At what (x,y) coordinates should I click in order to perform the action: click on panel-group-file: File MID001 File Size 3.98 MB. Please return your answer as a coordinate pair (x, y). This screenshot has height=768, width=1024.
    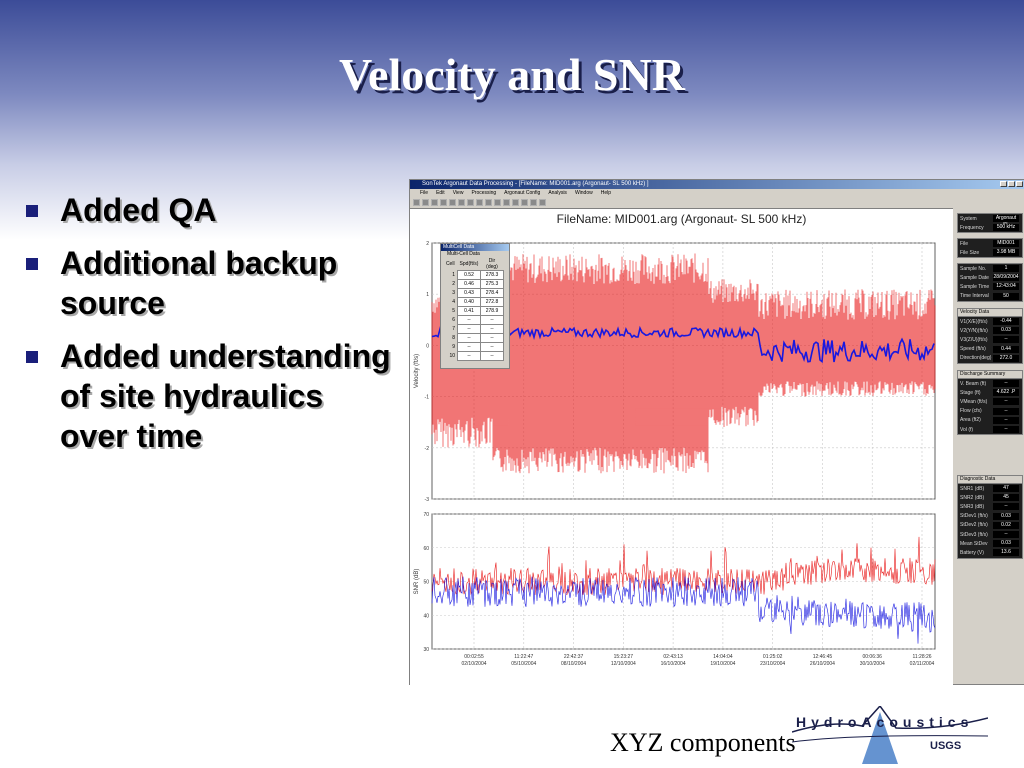
    Looking at the image, I should click on (990, 248).